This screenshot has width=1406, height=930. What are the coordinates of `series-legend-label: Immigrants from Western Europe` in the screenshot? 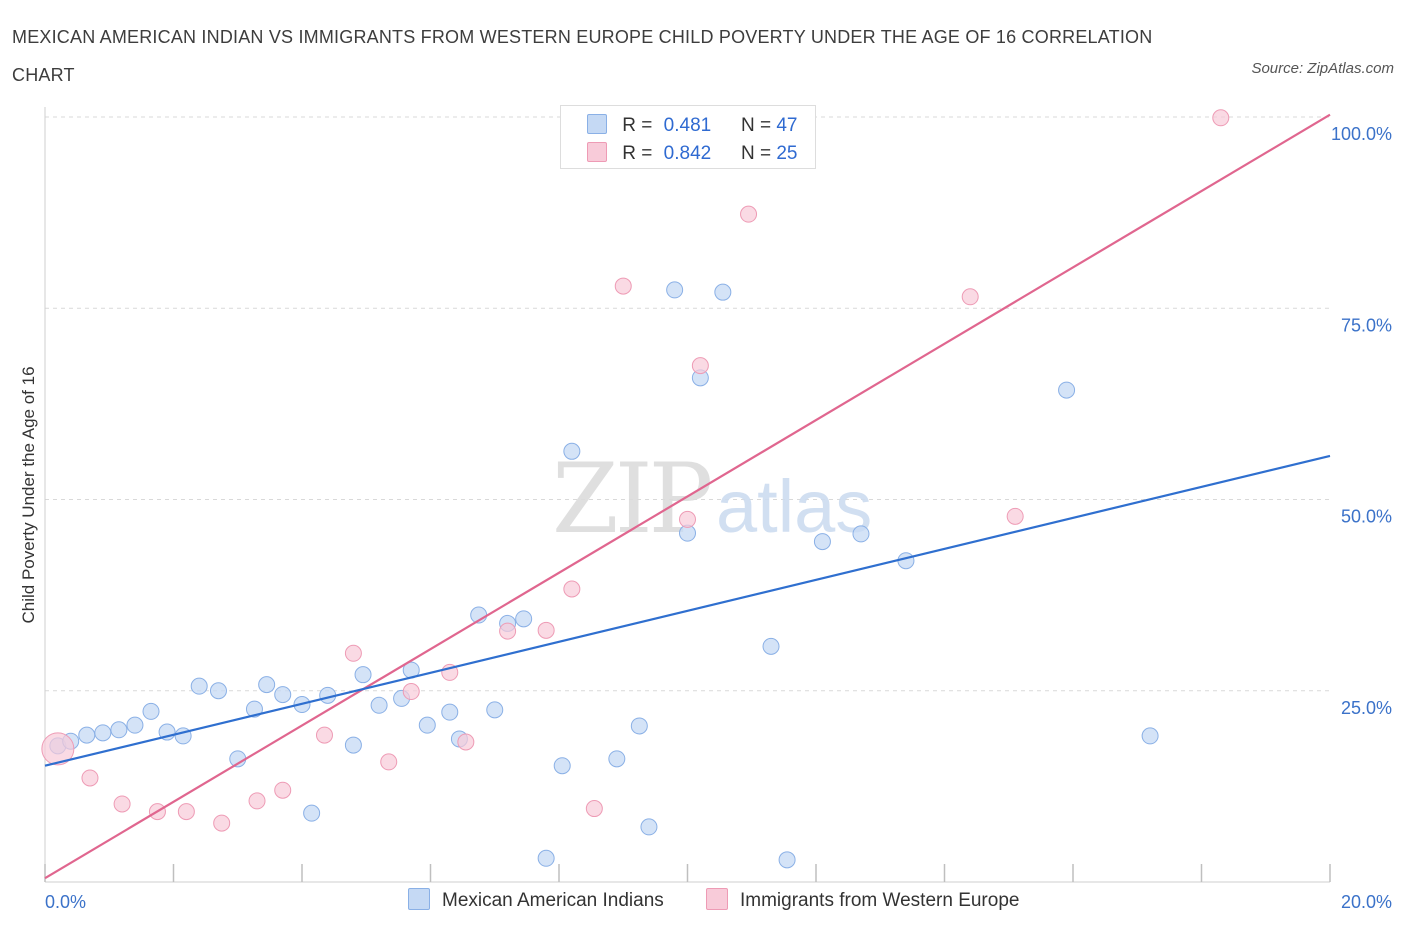 It's located at (880, 900).